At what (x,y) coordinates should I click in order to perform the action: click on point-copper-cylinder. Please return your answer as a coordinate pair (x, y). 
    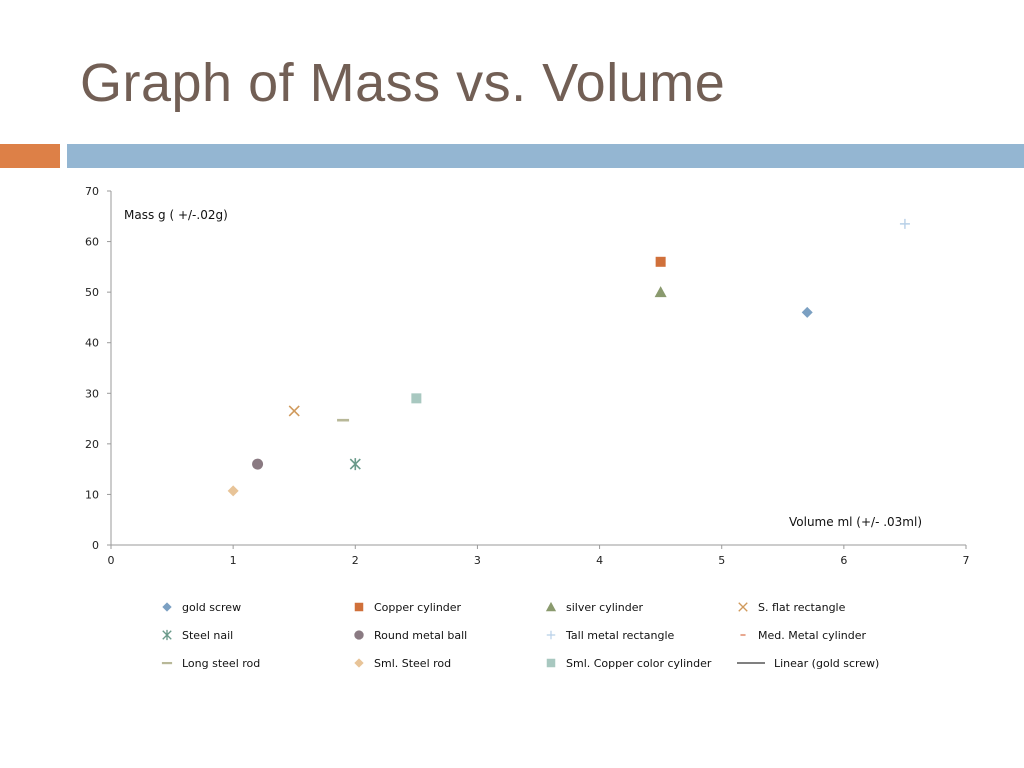
    Looking at the image, I should click on (660, 261).